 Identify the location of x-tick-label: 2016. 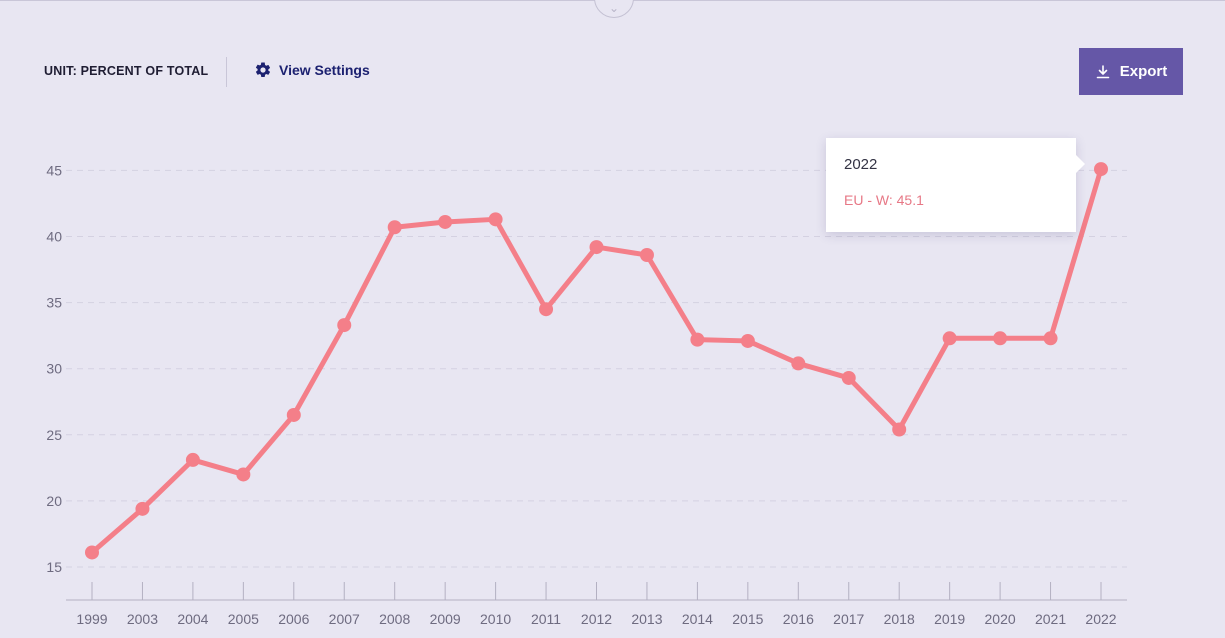
(798, 619).